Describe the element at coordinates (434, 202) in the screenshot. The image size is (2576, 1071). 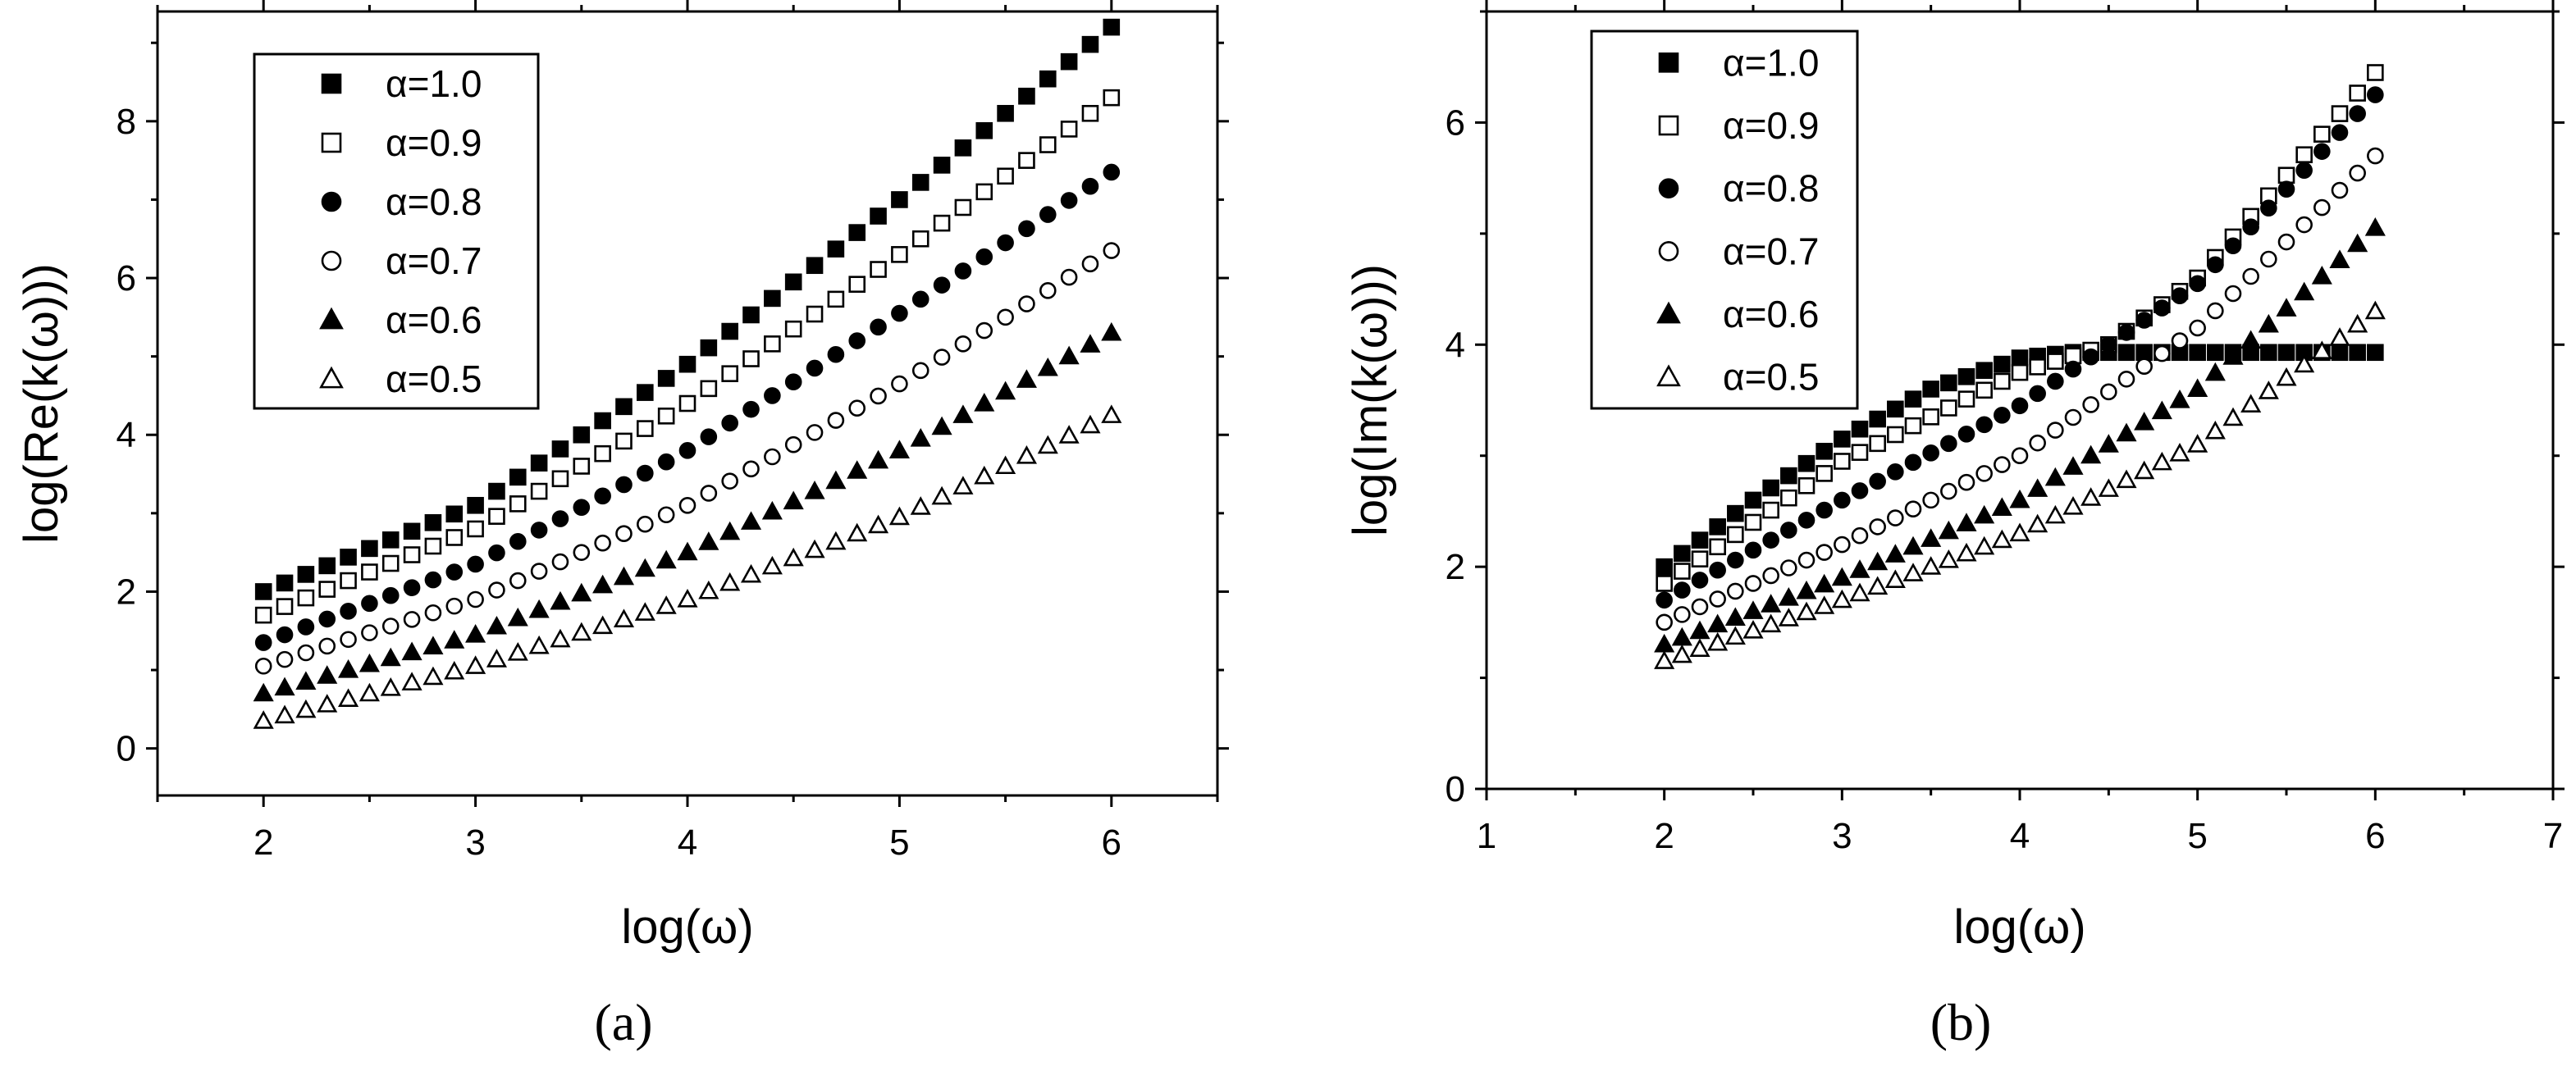
I see `legend-label: α=0.8` at that location.